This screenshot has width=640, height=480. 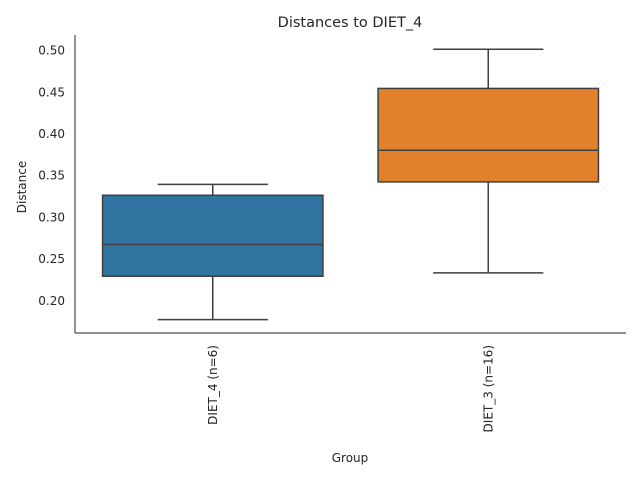 What do you see at coordinates (51, 92) in the screenshot?
I see `y-tick-label: 0.45` at bounding box center [51, 92].